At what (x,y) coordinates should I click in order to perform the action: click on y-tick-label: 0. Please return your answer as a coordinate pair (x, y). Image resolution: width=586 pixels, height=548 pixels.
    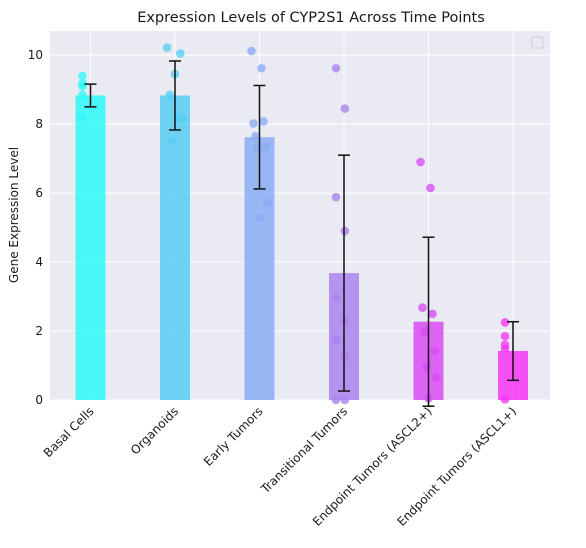
    Looking at the image, I should click on (39, 400).